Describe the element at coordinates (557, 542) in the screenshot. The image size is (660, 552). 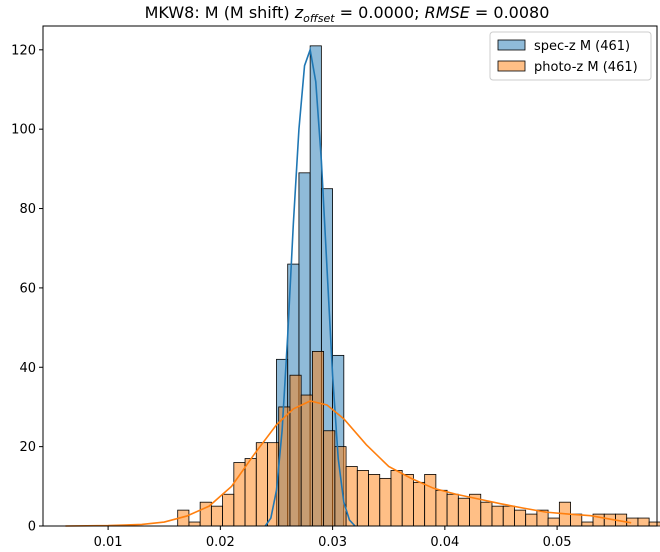
I see `x-tick-label: 0.05` at that location.